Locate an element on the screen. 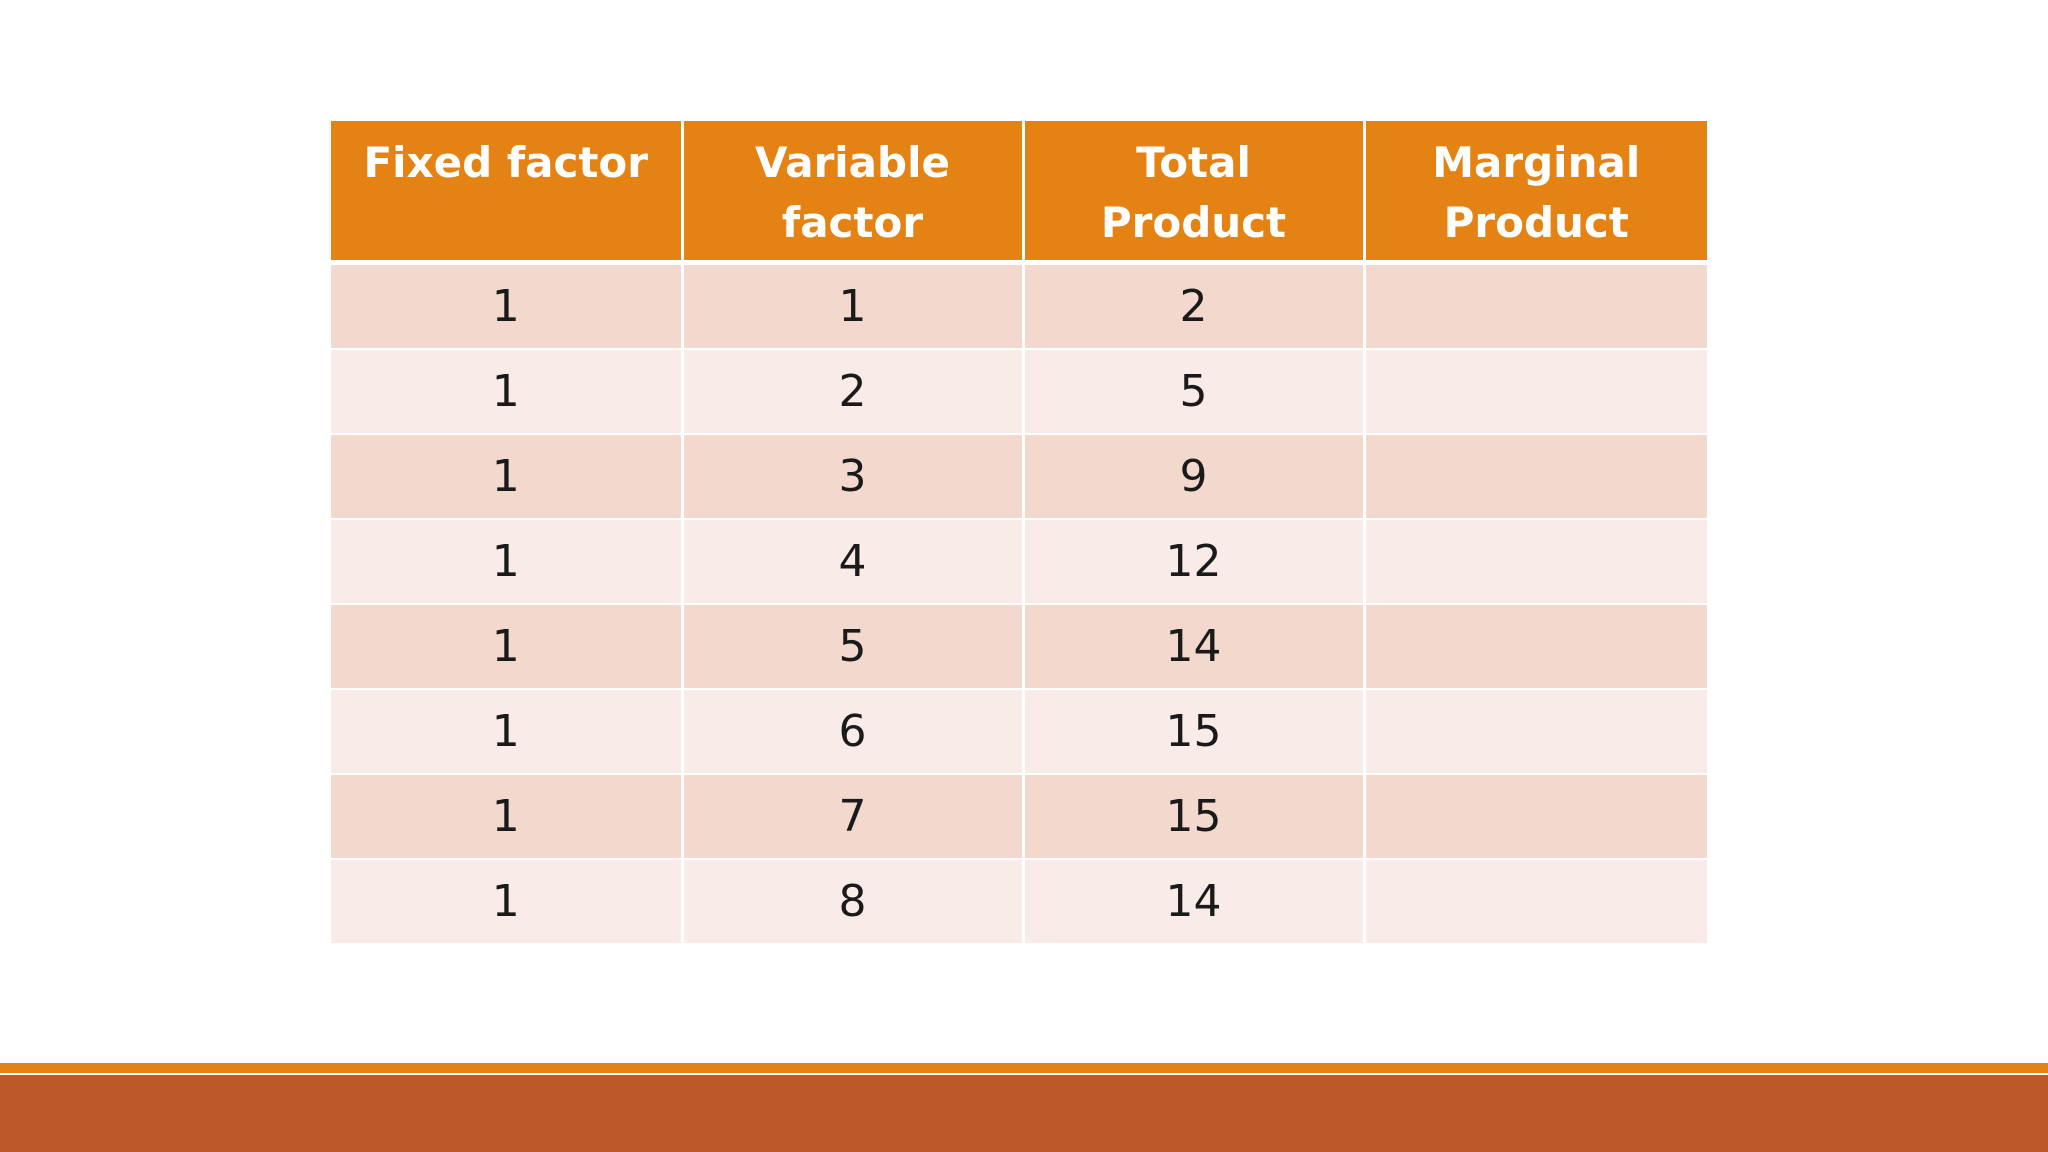 Image resolution: width=2048 pixels, height=1152 pixels. table-row: 1 8 14 is located at coordinates (1019, 900).